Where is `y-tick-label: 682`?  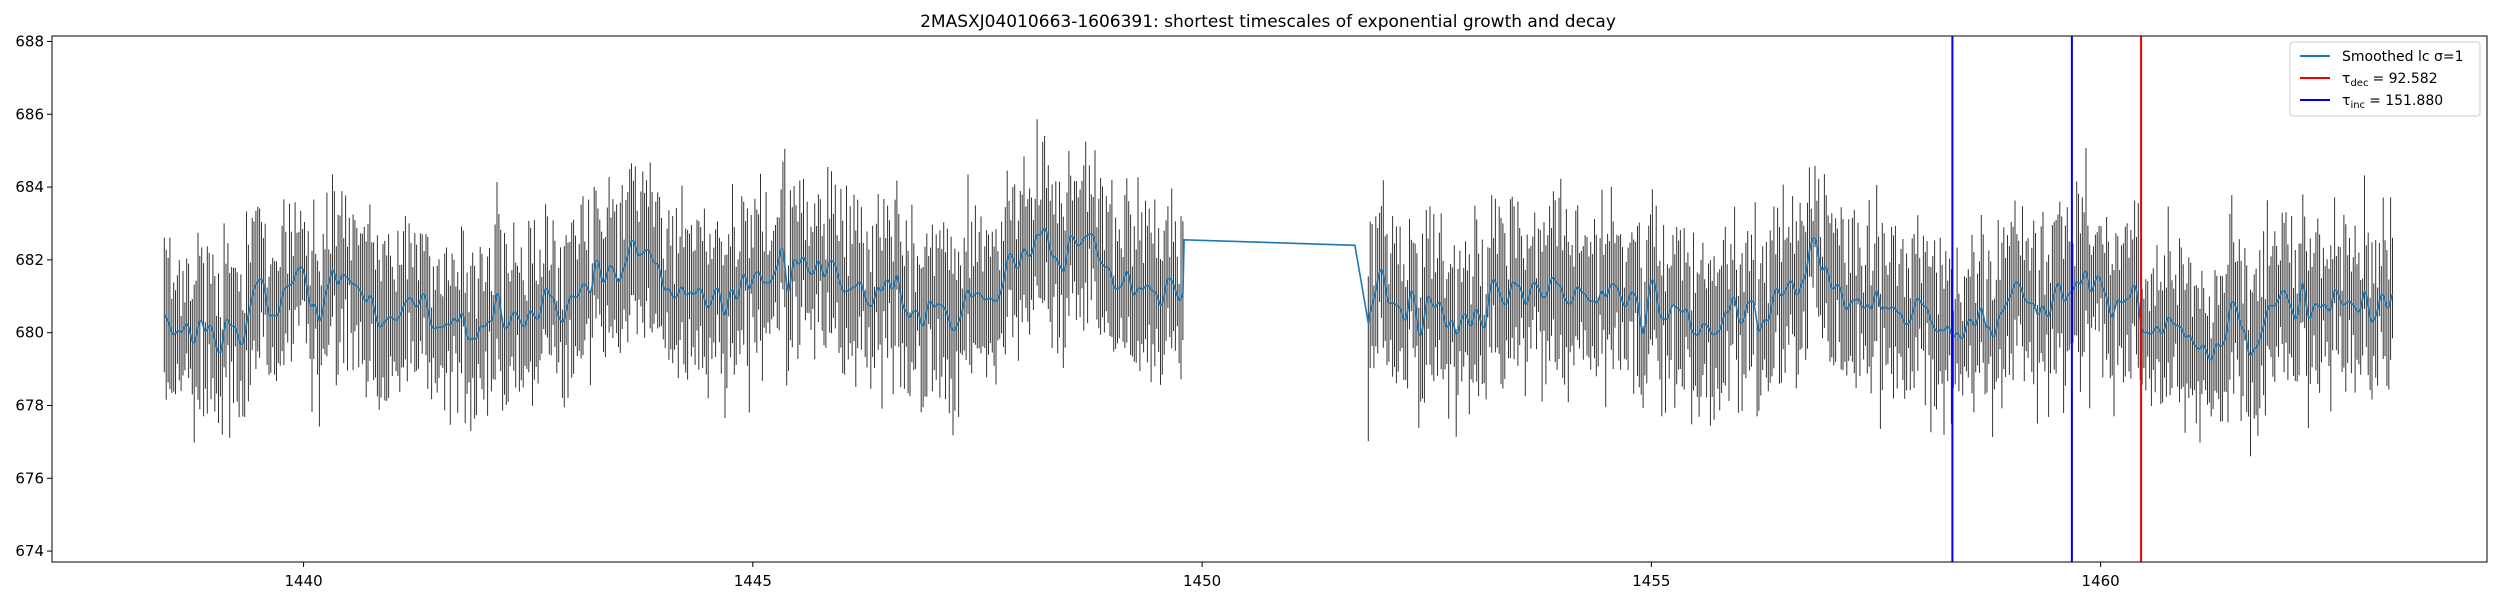
y-tick-label: 682 is located at coordinates (29, 260).